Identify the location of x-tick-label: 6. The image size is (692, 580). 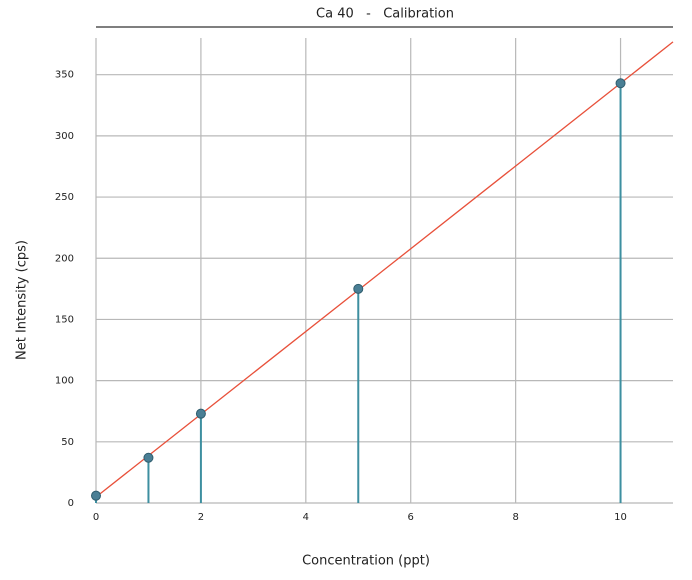
(411, 517).